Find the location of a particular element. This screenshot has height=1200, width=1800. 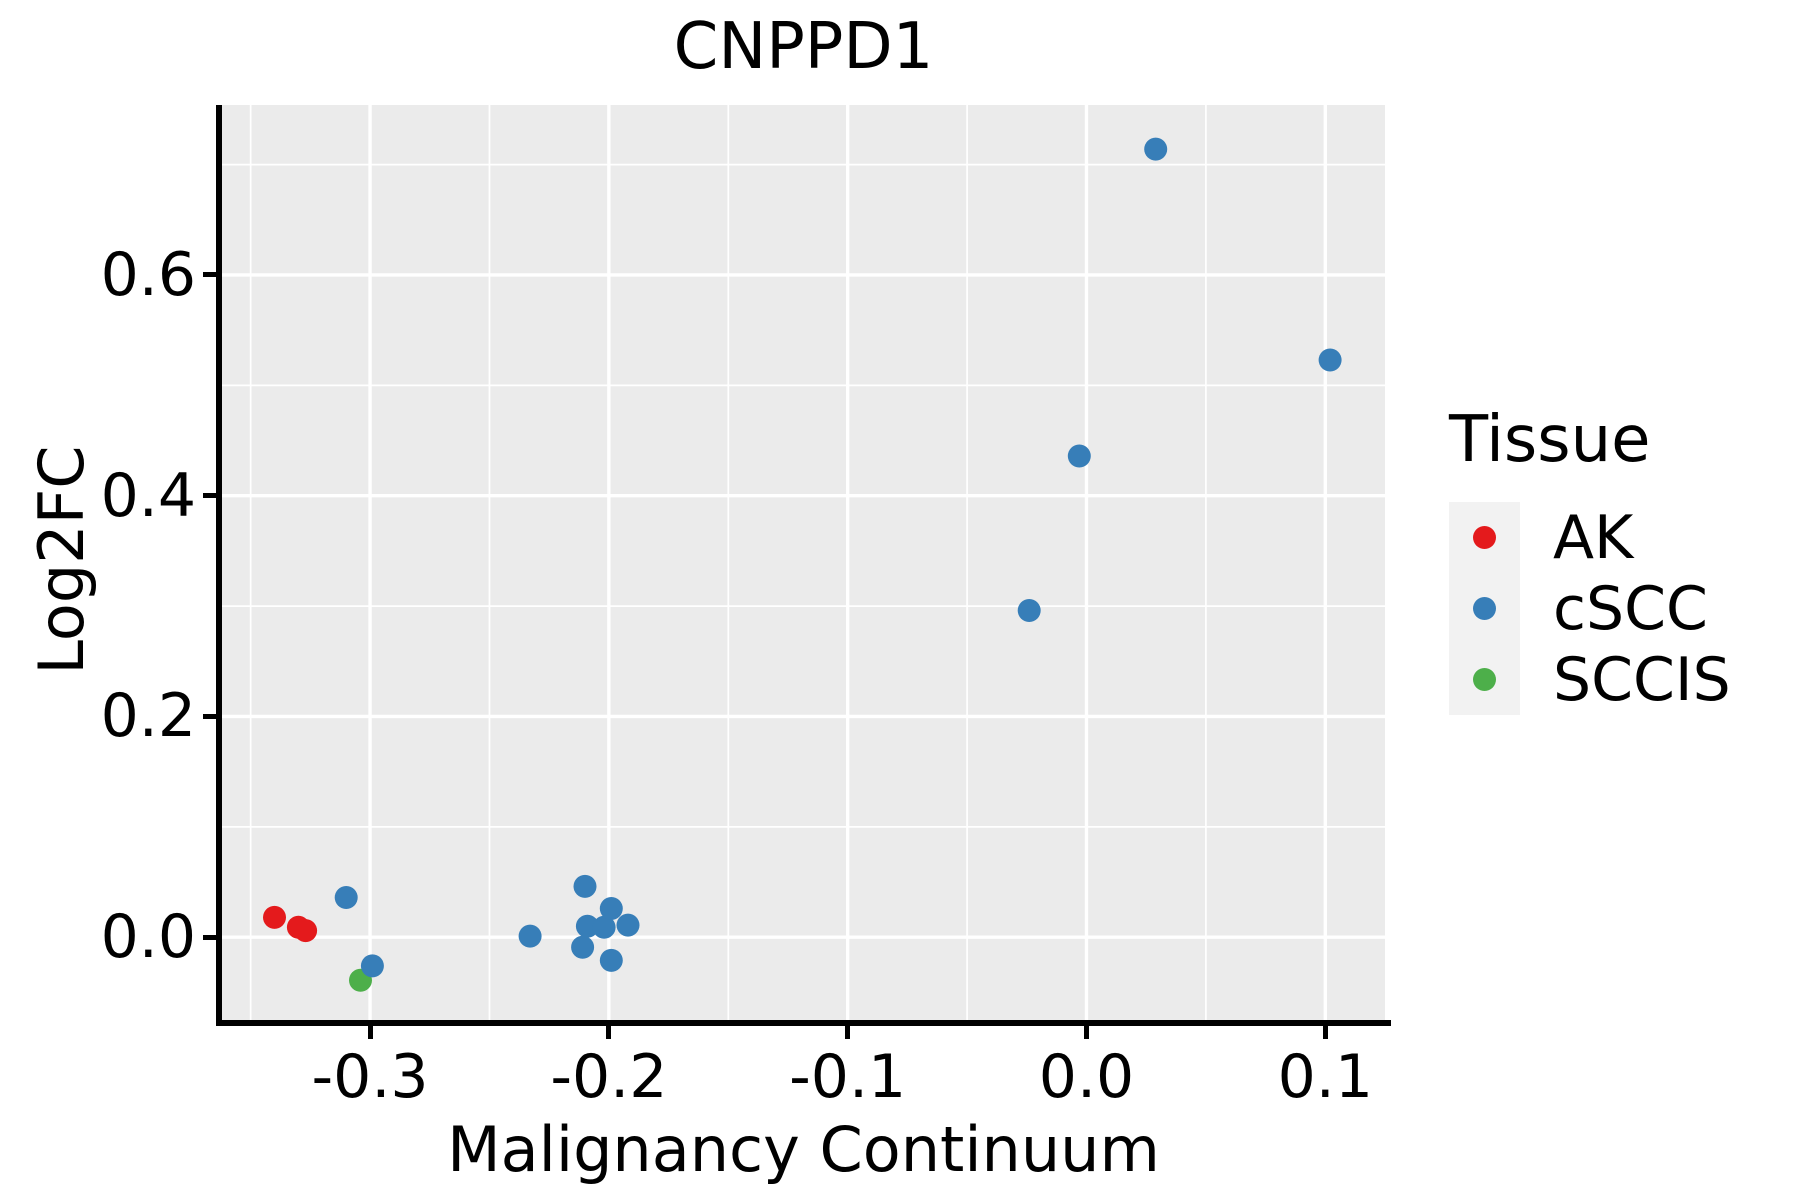

y-axis-line is located at coordinates (219, 565).